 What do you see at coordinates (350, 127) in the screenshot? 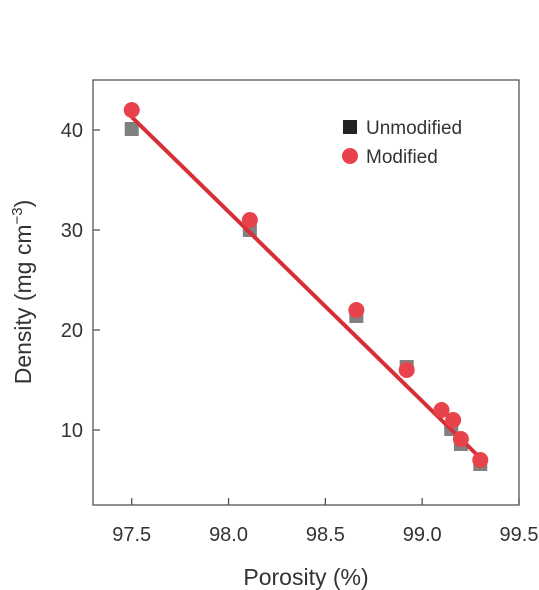
I see `legend-unmodified-marker` at bounding box center [350, 127].